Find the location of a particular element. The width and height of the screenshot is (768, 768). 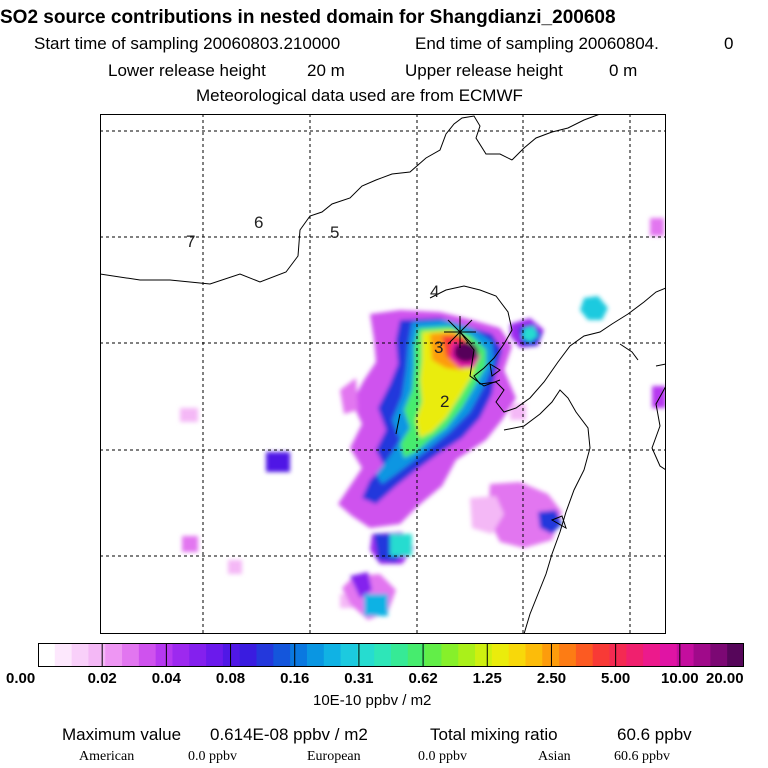

start-time-label: Start time of sampling 20060803.210000 is located at coordinates (187, 43).